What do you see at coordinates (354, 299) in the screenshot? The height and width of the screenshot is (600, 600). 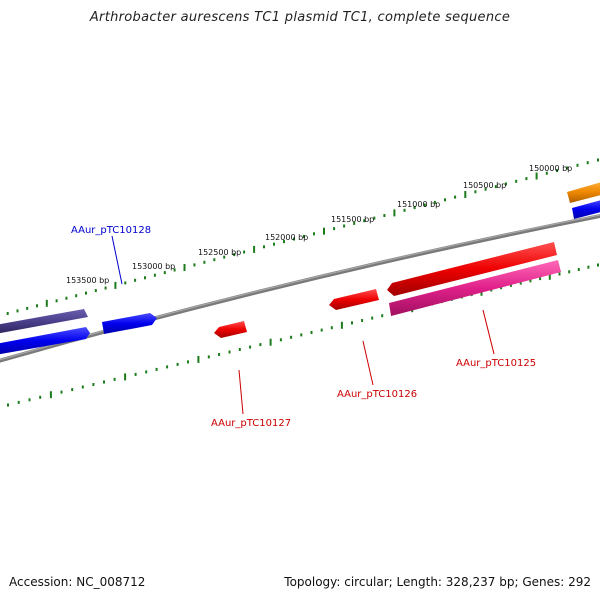 I see `reverse-gene-aaur-ptc10126` at bounding box center [354, 299].